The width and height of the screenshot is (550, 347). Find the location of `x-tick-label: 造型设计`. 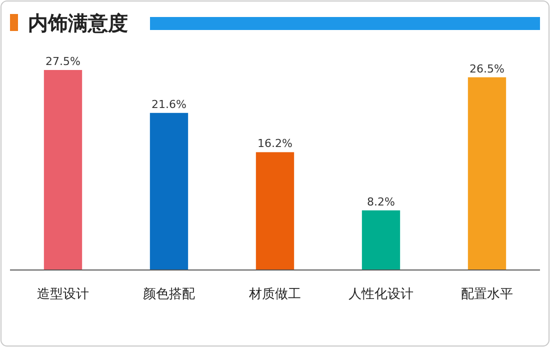

x-tick-label: 造型设计 is located at coordinates (63, 294).